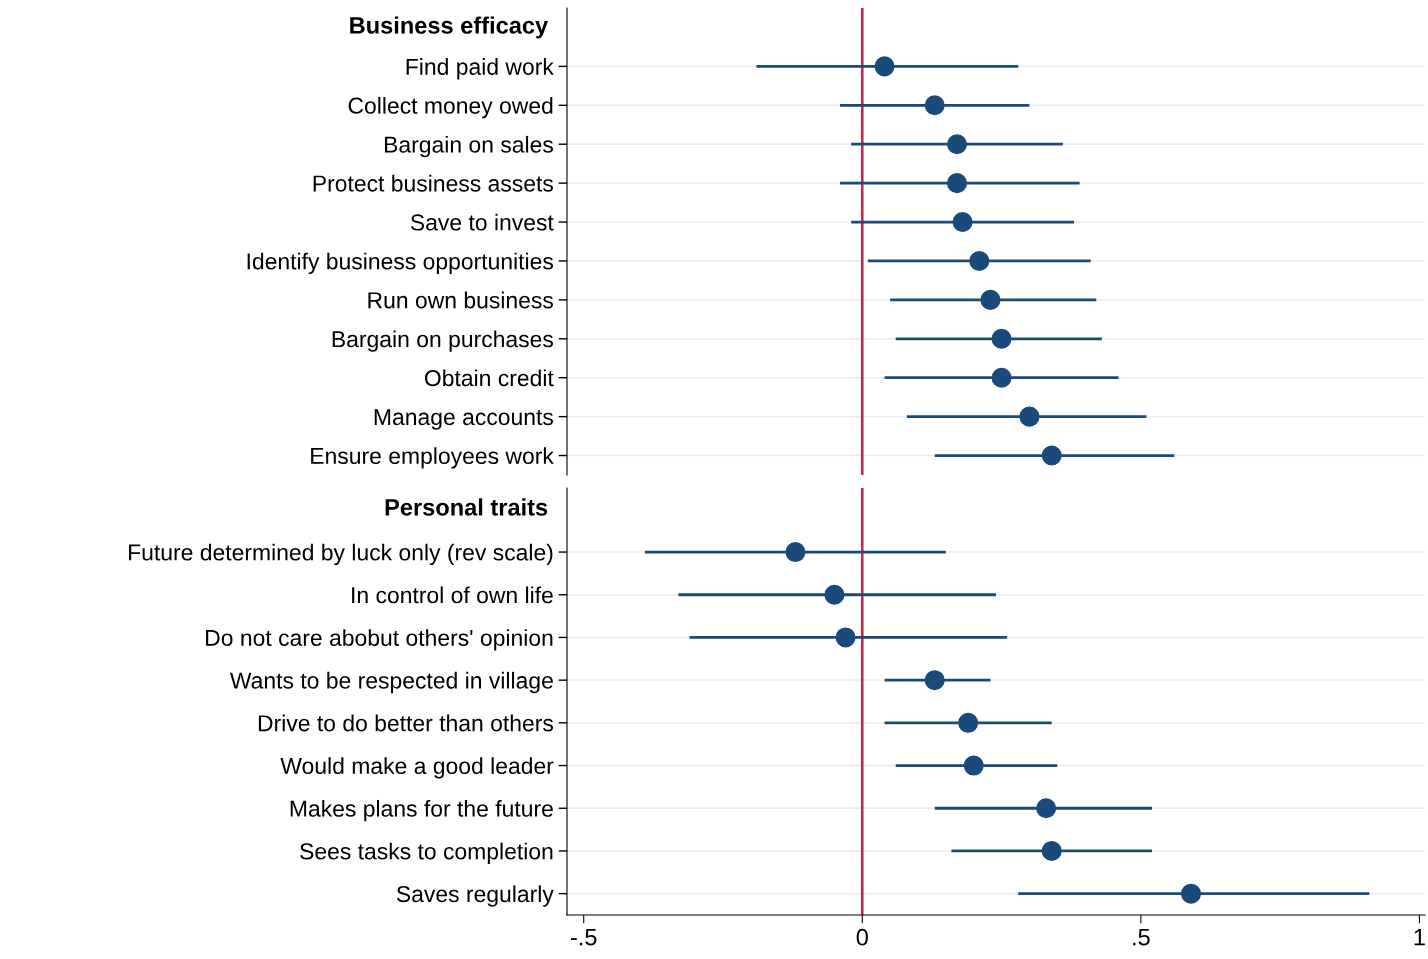  I want to click on y-tick-label: Drive to do better than others, so click(405, 723).